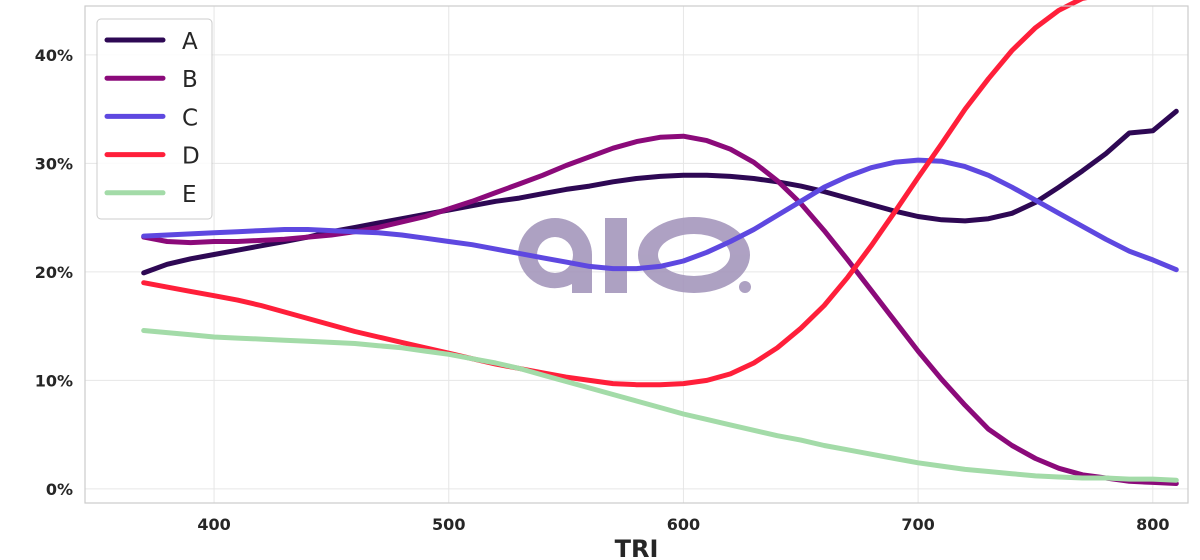 The height and width of the screenshot is (560, 1200). Describe the element at coordinates (54, 380) in the screenshot. I see `y-tick-label: 10%` at that location.